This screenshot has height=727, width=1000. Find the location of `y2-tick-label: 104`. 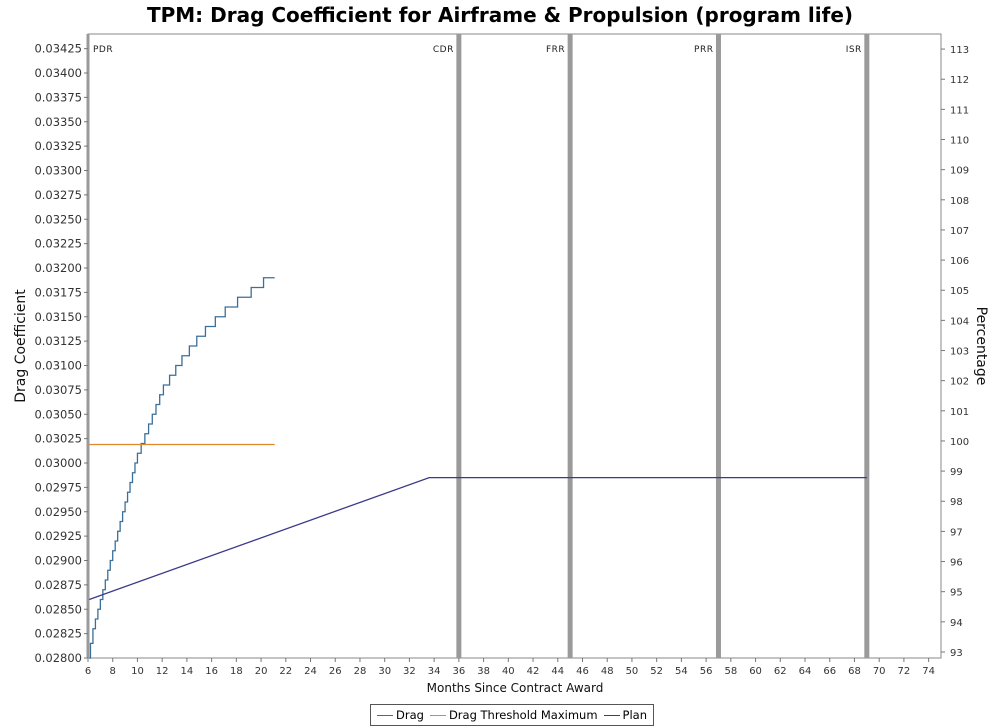

y2-tick-label: 104 is located at coordinates (959, 321).